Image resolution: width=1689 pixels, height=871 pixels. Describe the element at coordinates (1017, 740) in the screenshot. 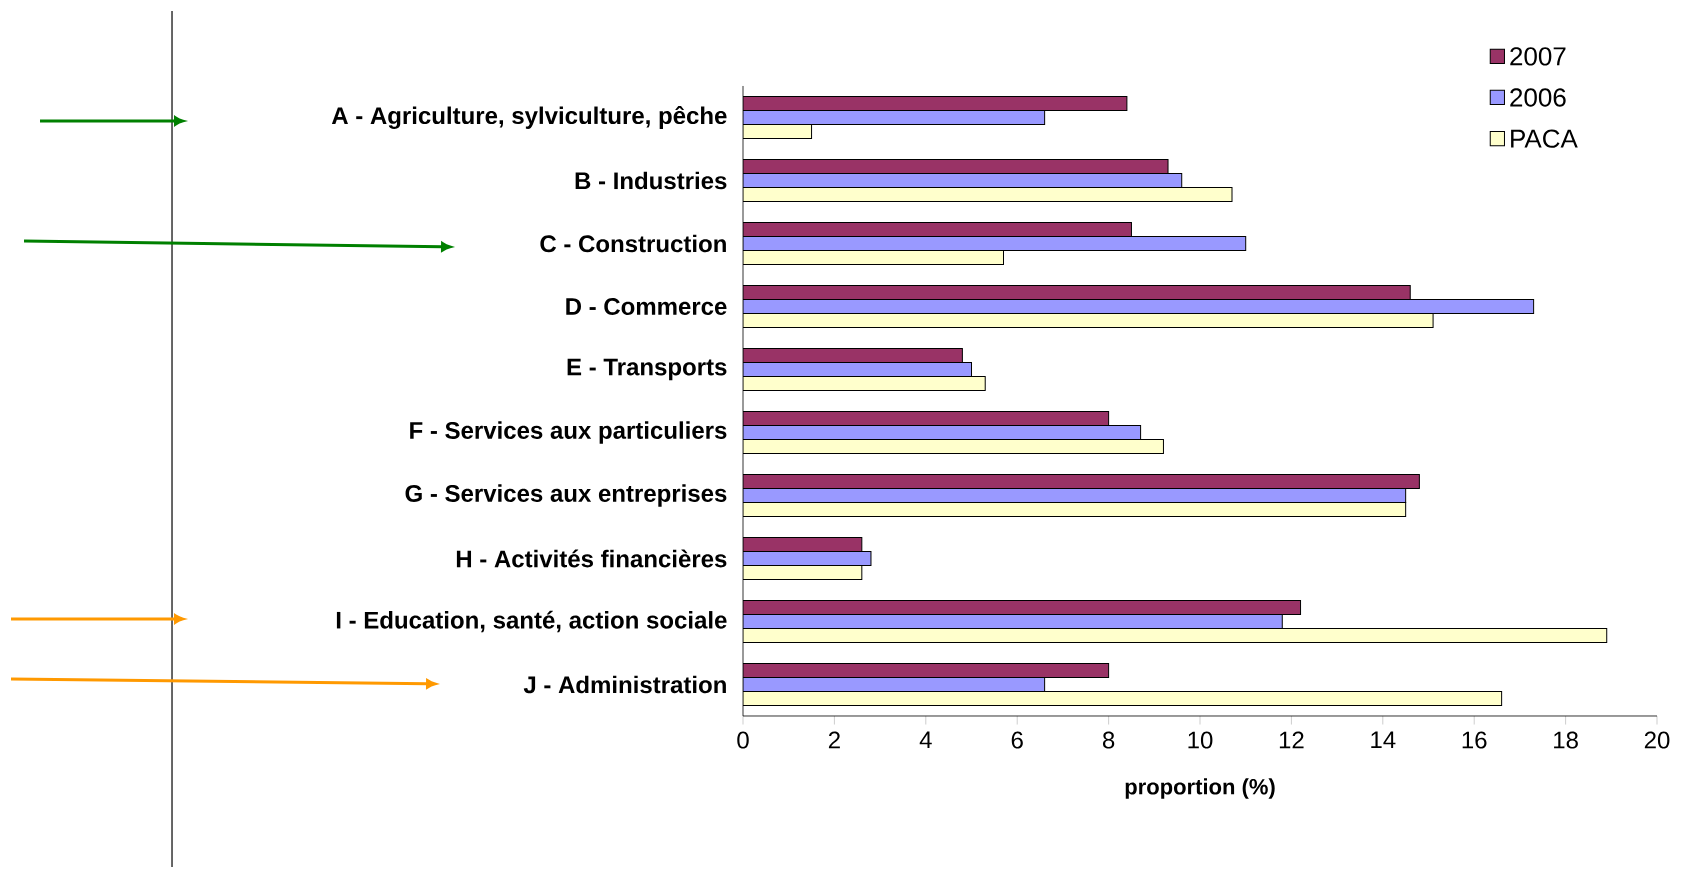

I see `x-tick-label: 6` at that location.